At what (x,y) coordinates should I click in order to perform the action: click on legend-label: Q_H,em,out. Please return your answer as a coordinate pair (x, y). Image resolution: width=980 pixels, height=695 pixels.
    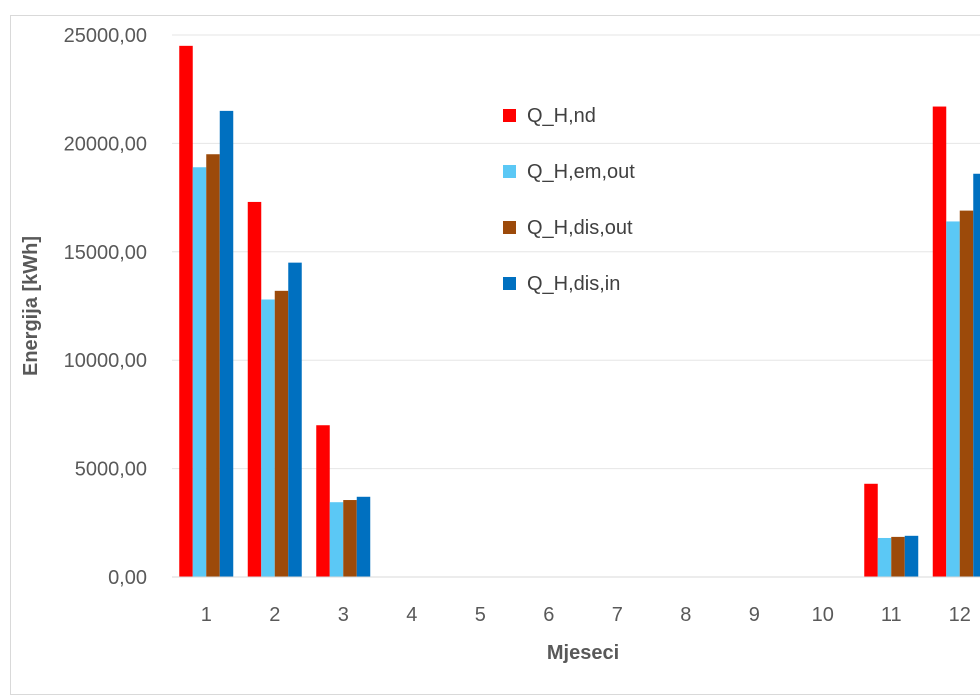
    Looking at the image, I should click on (581, 172).